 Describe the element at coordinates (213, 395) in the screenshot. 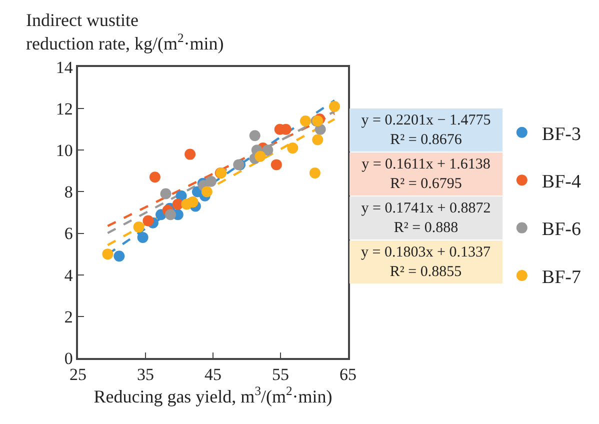

I see `x-axis-title: Reducing gas yield, m$^{3}$/(m$^{2}$·min)` at that location.